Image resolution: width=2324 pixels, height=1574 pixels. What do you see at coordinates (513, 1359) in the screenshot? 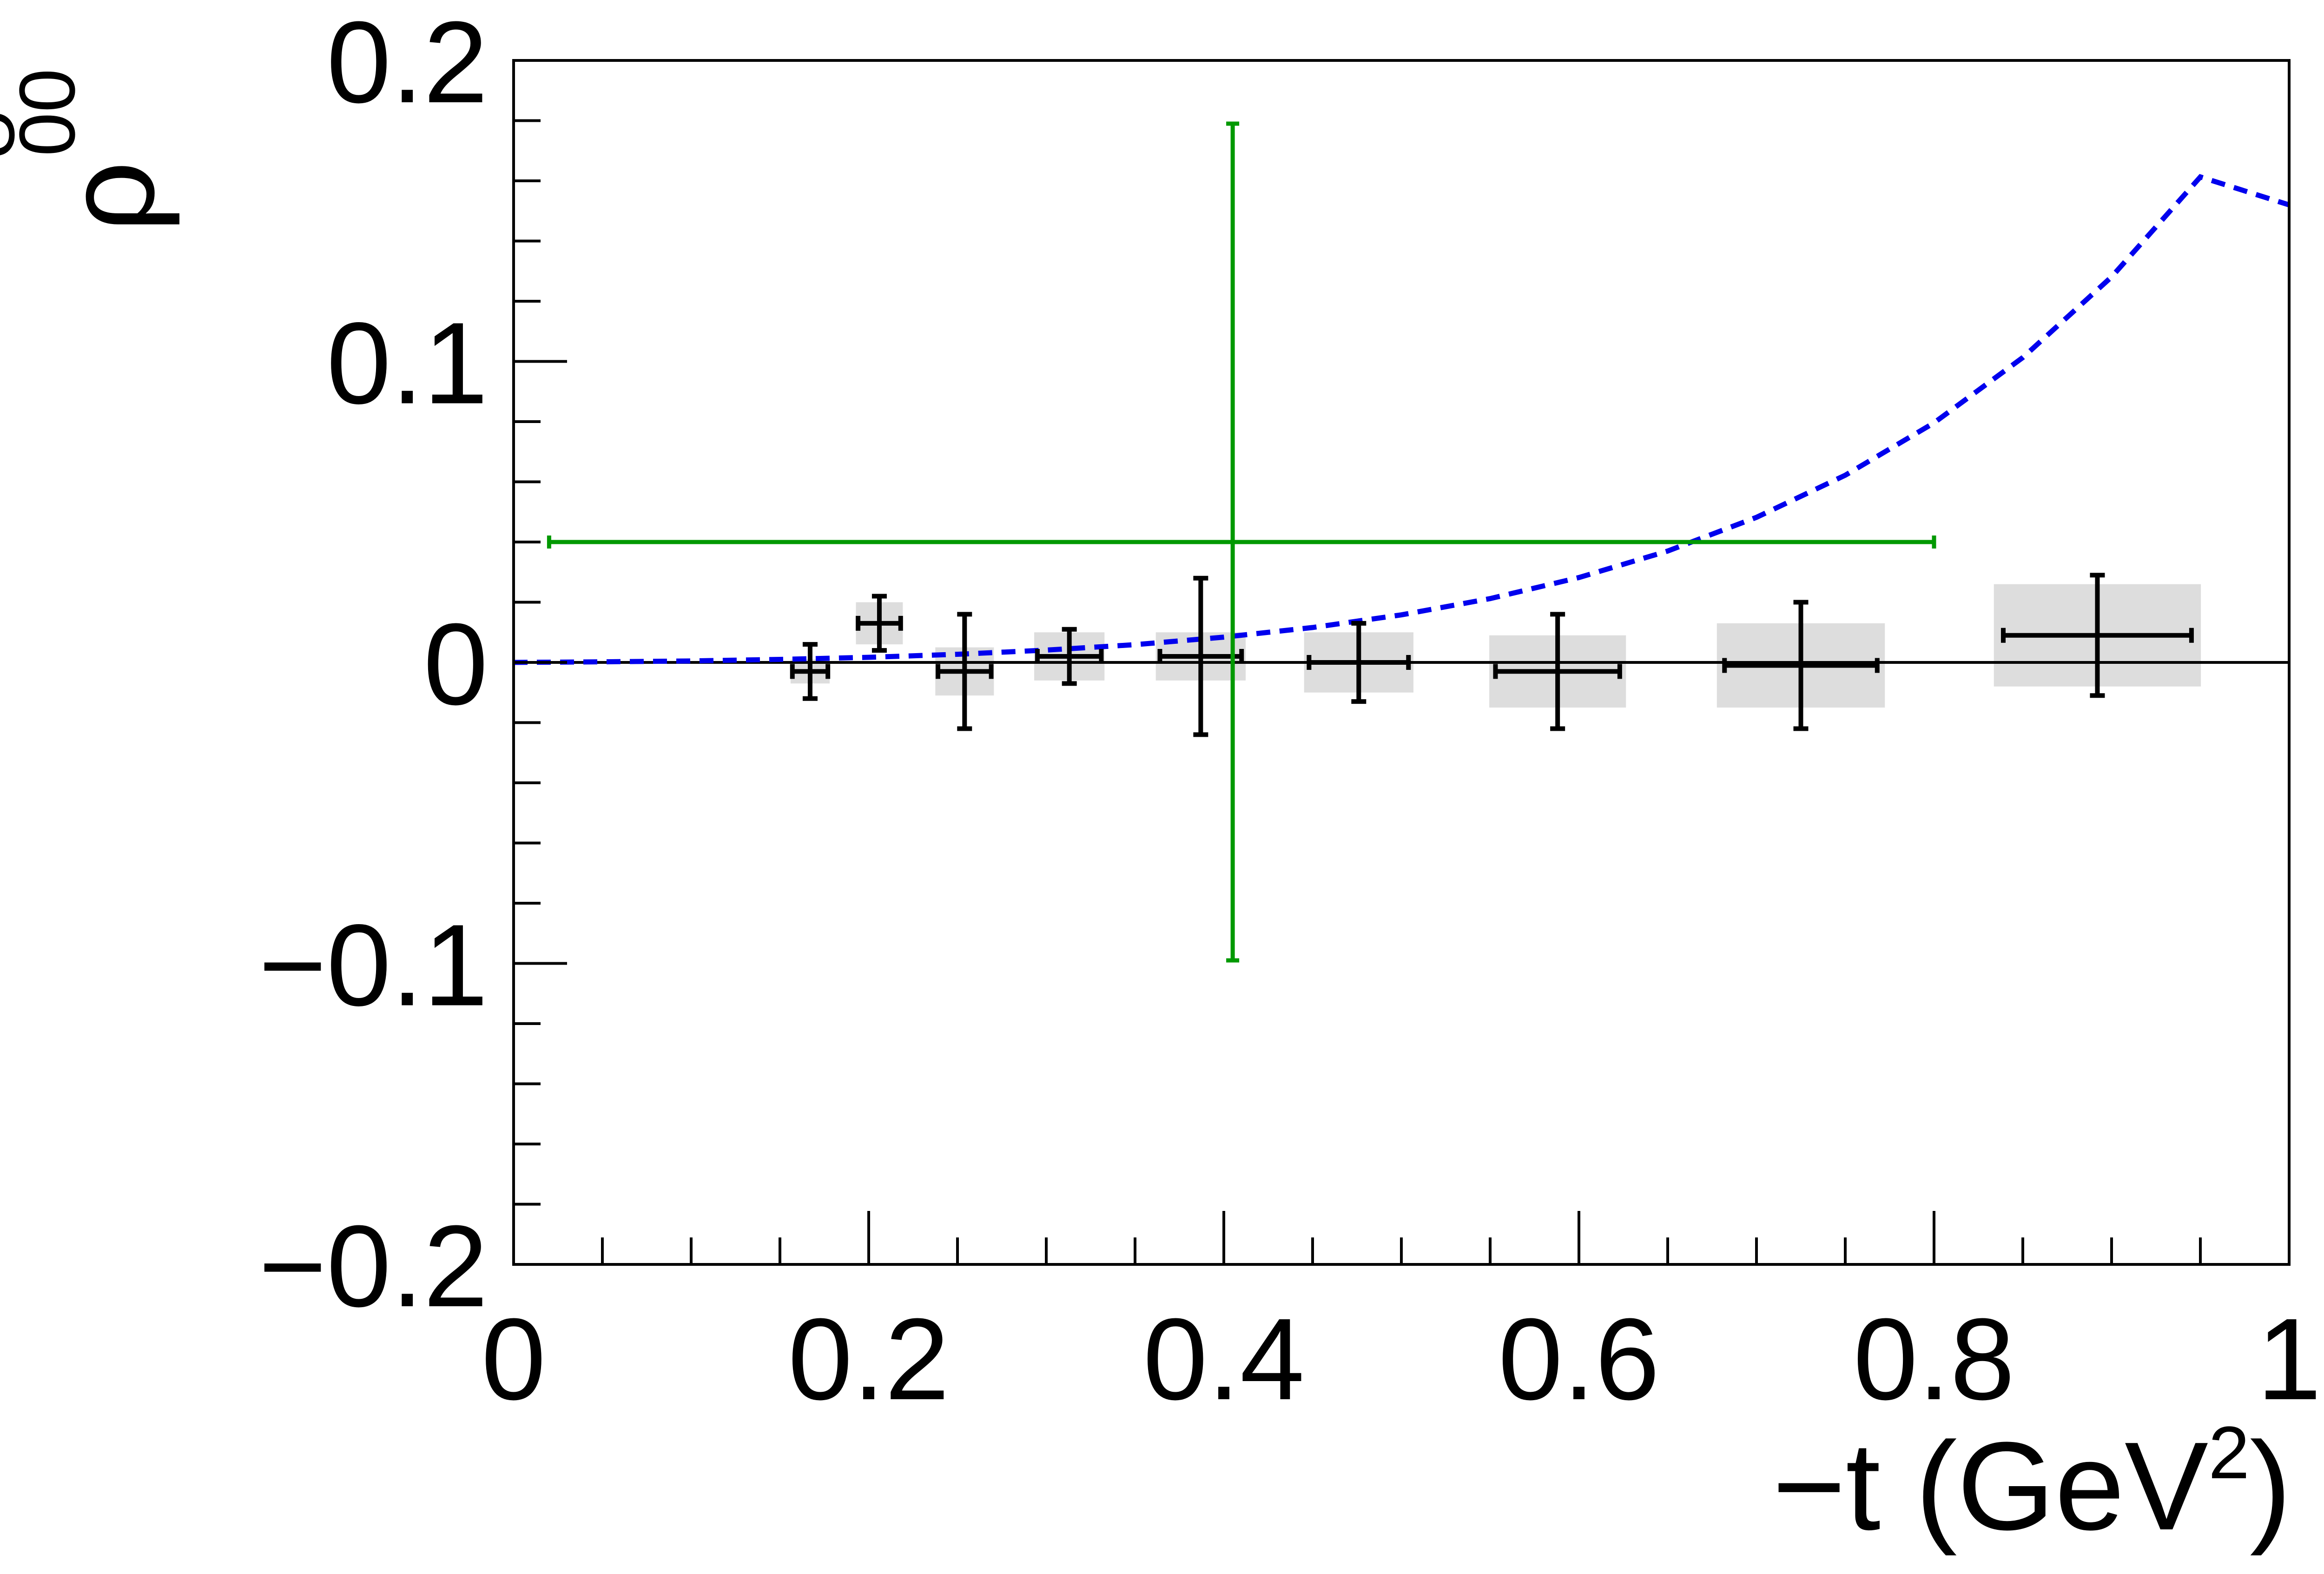
I see `x-tick-label: 0` at bounding box center [513, 1359].